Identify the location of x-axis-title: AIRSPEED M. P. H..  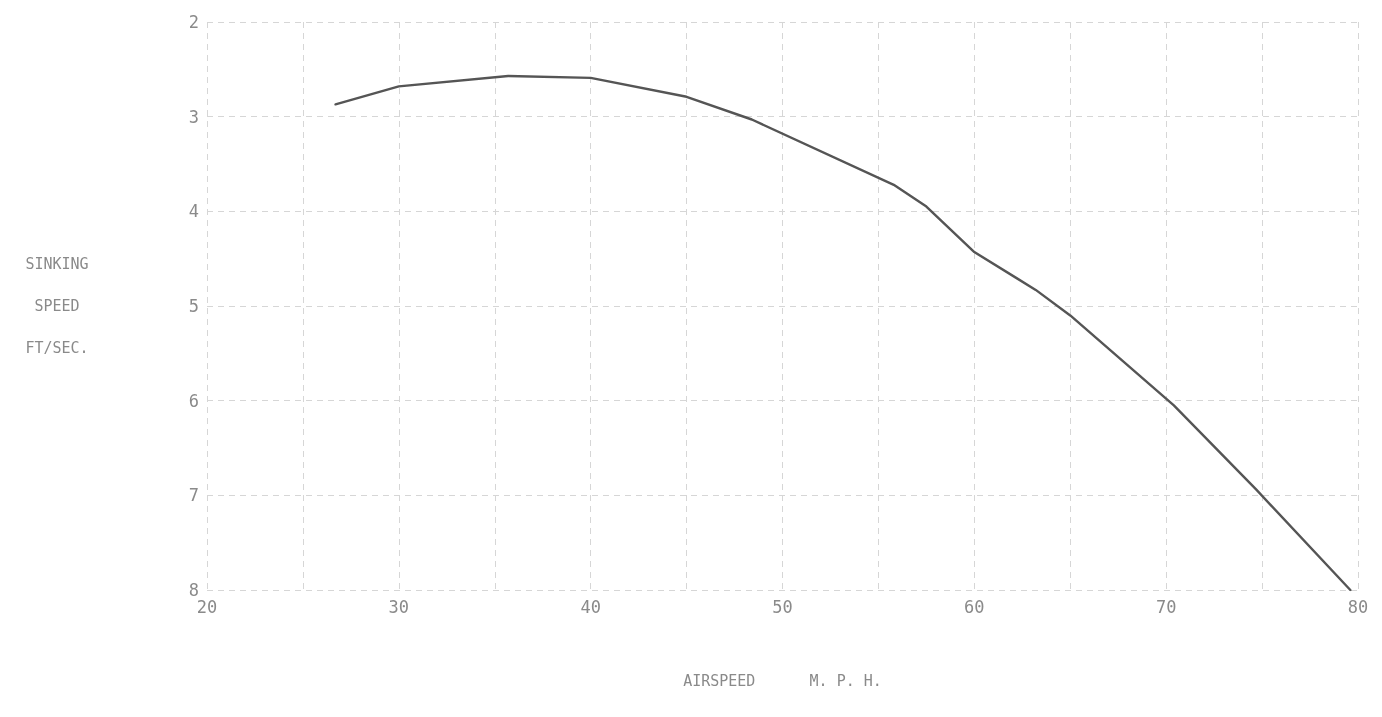
(782, 681).